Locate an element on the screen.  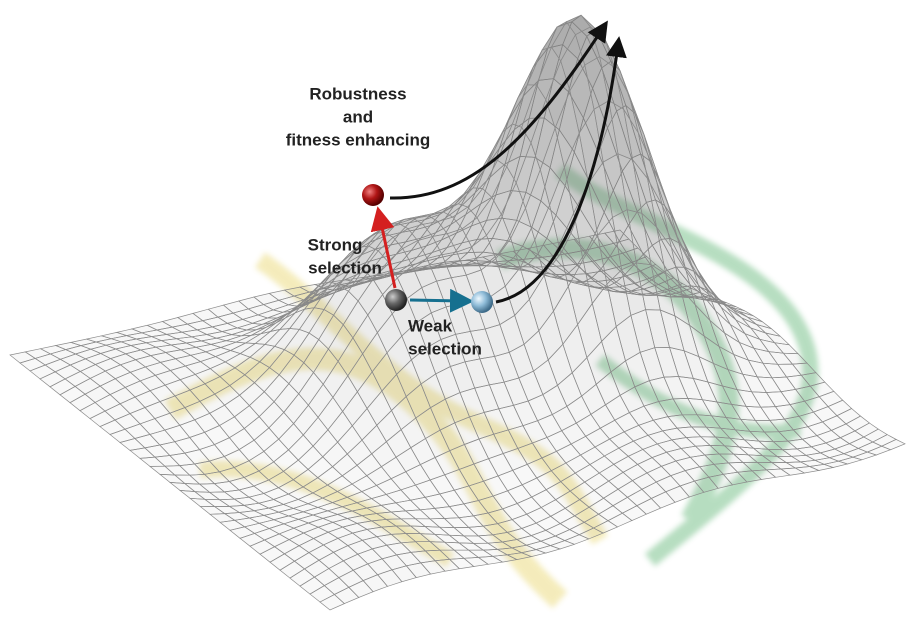
strong-arrow is located at coordinates (383, 247).